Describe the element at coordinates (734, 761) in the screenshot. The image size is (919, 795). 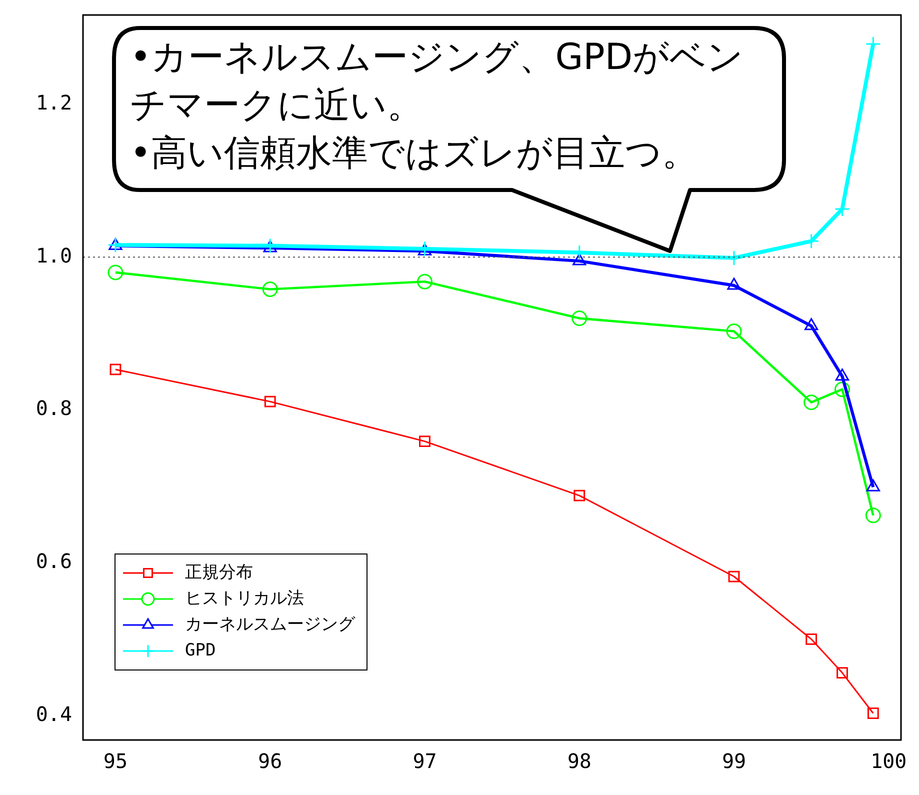
I see `x-tick-label: 99` at that location.